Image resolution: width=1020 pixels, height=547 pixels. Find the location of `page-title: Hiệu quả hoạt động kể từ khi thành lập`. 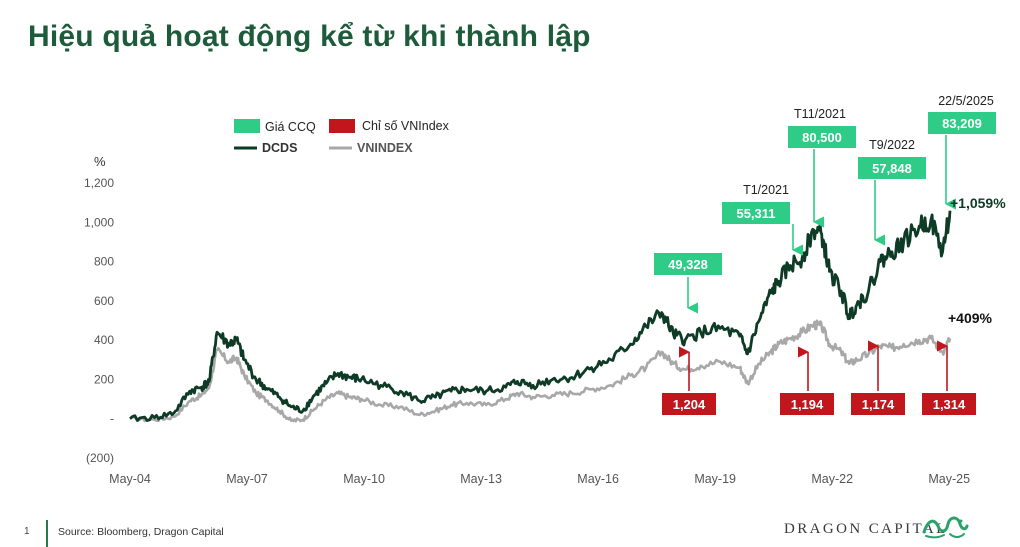

page-title: Hiệu quả hoạt động kể từ khi thành lập is located at coordinates (309, 36).